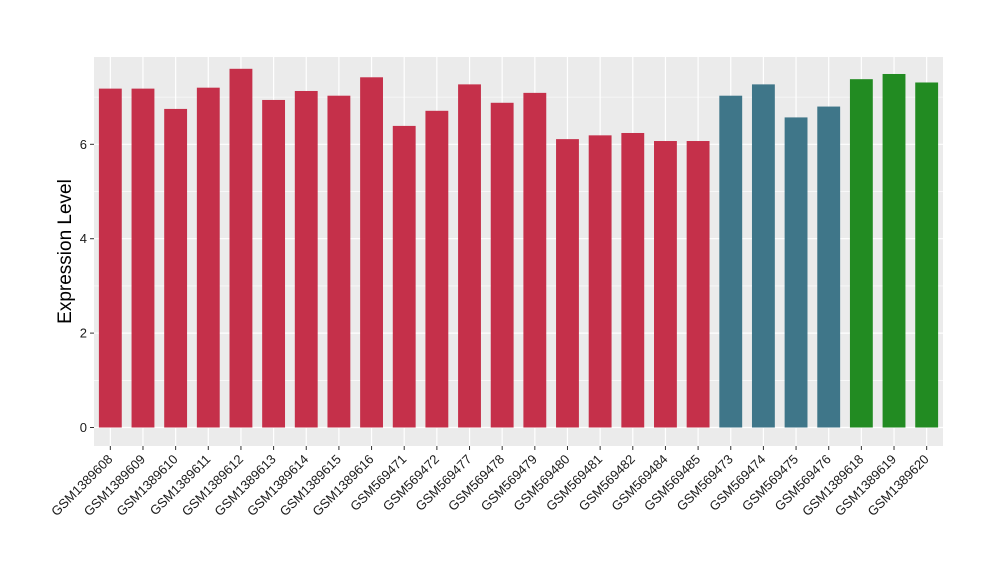 The width and height of the screenshot is (1000, 580). I want to click on y-tick-label: 4, so click(83, 238).